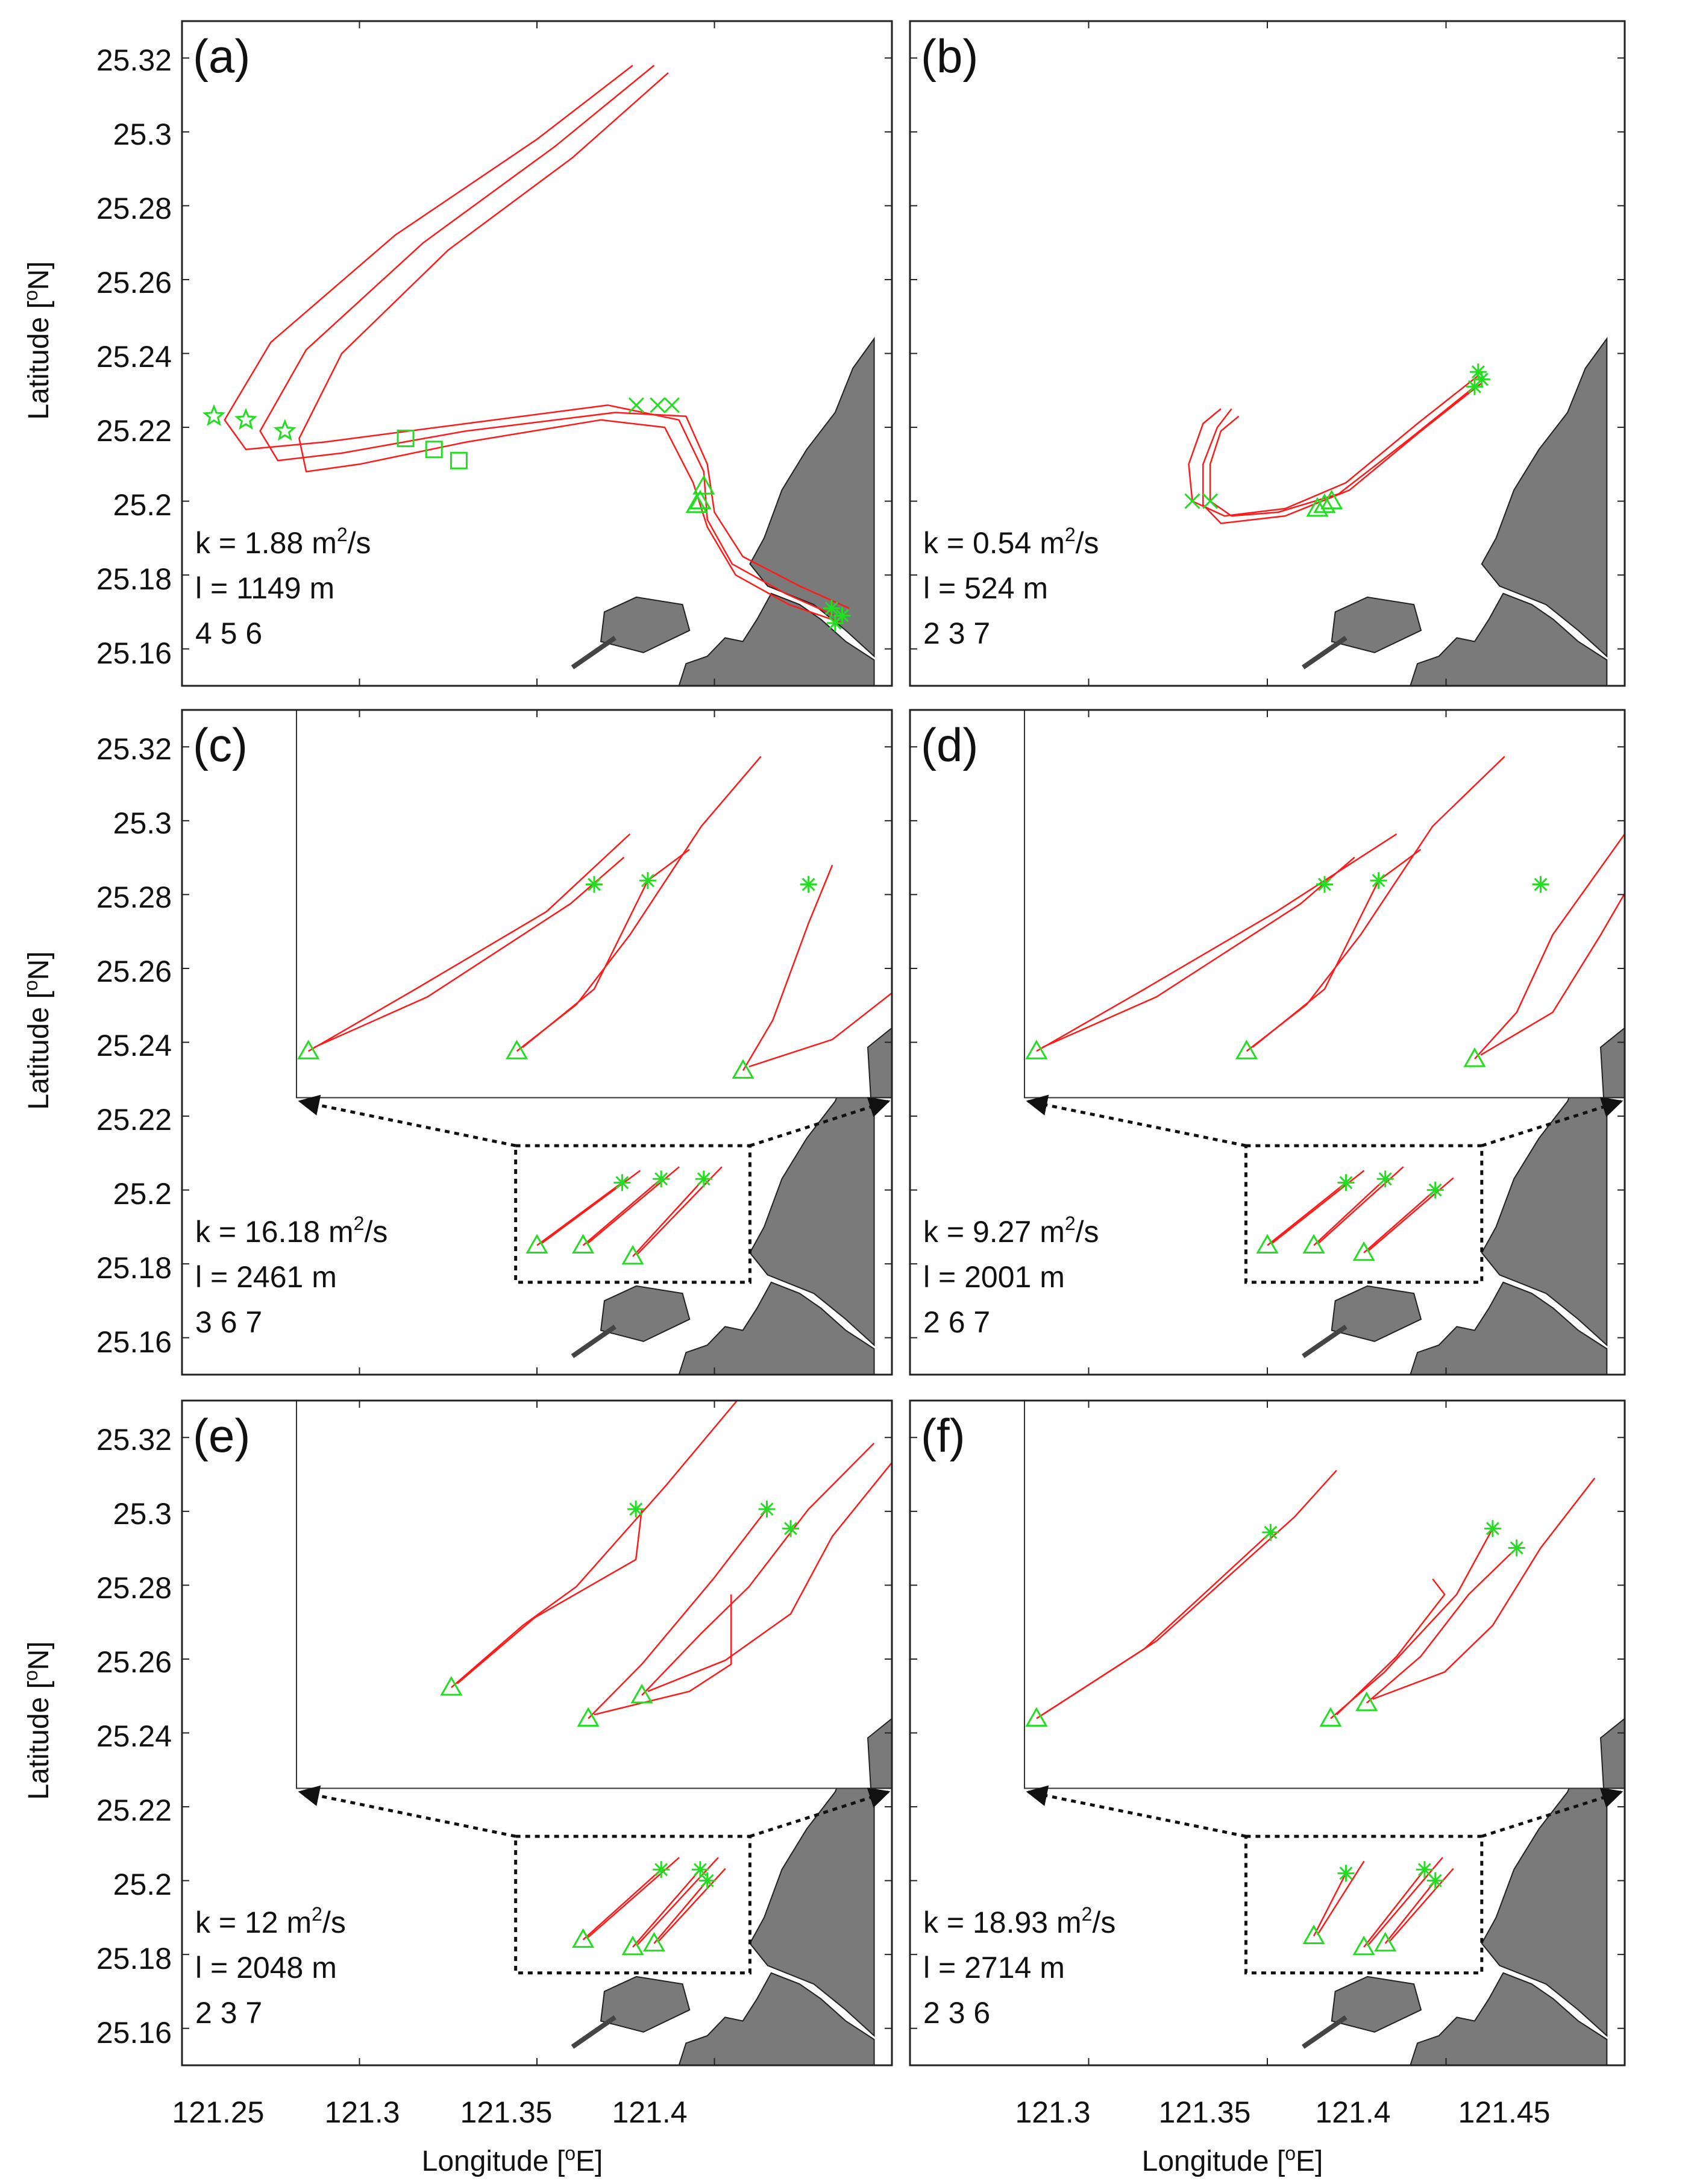  What do you see at coordinates (134, 579) in the screenshot?
I see `y-tick-label: 25.18` at bounding box center [134, 579].